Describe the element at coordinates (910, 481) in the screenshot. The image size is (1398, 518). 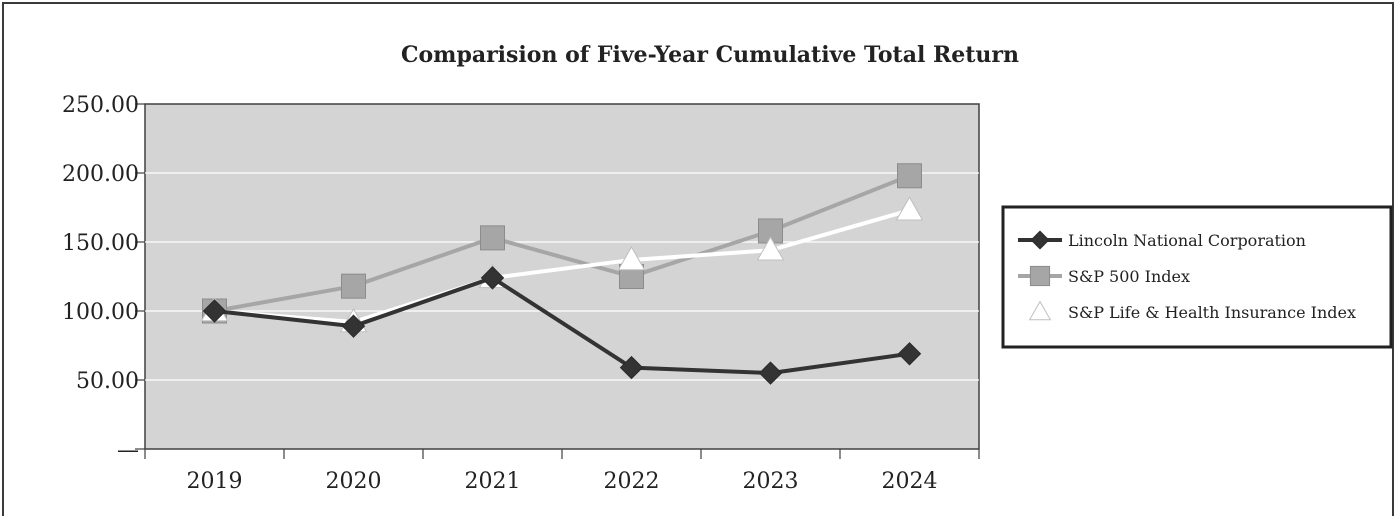
I see `x-tick-label: 2024` at that location.